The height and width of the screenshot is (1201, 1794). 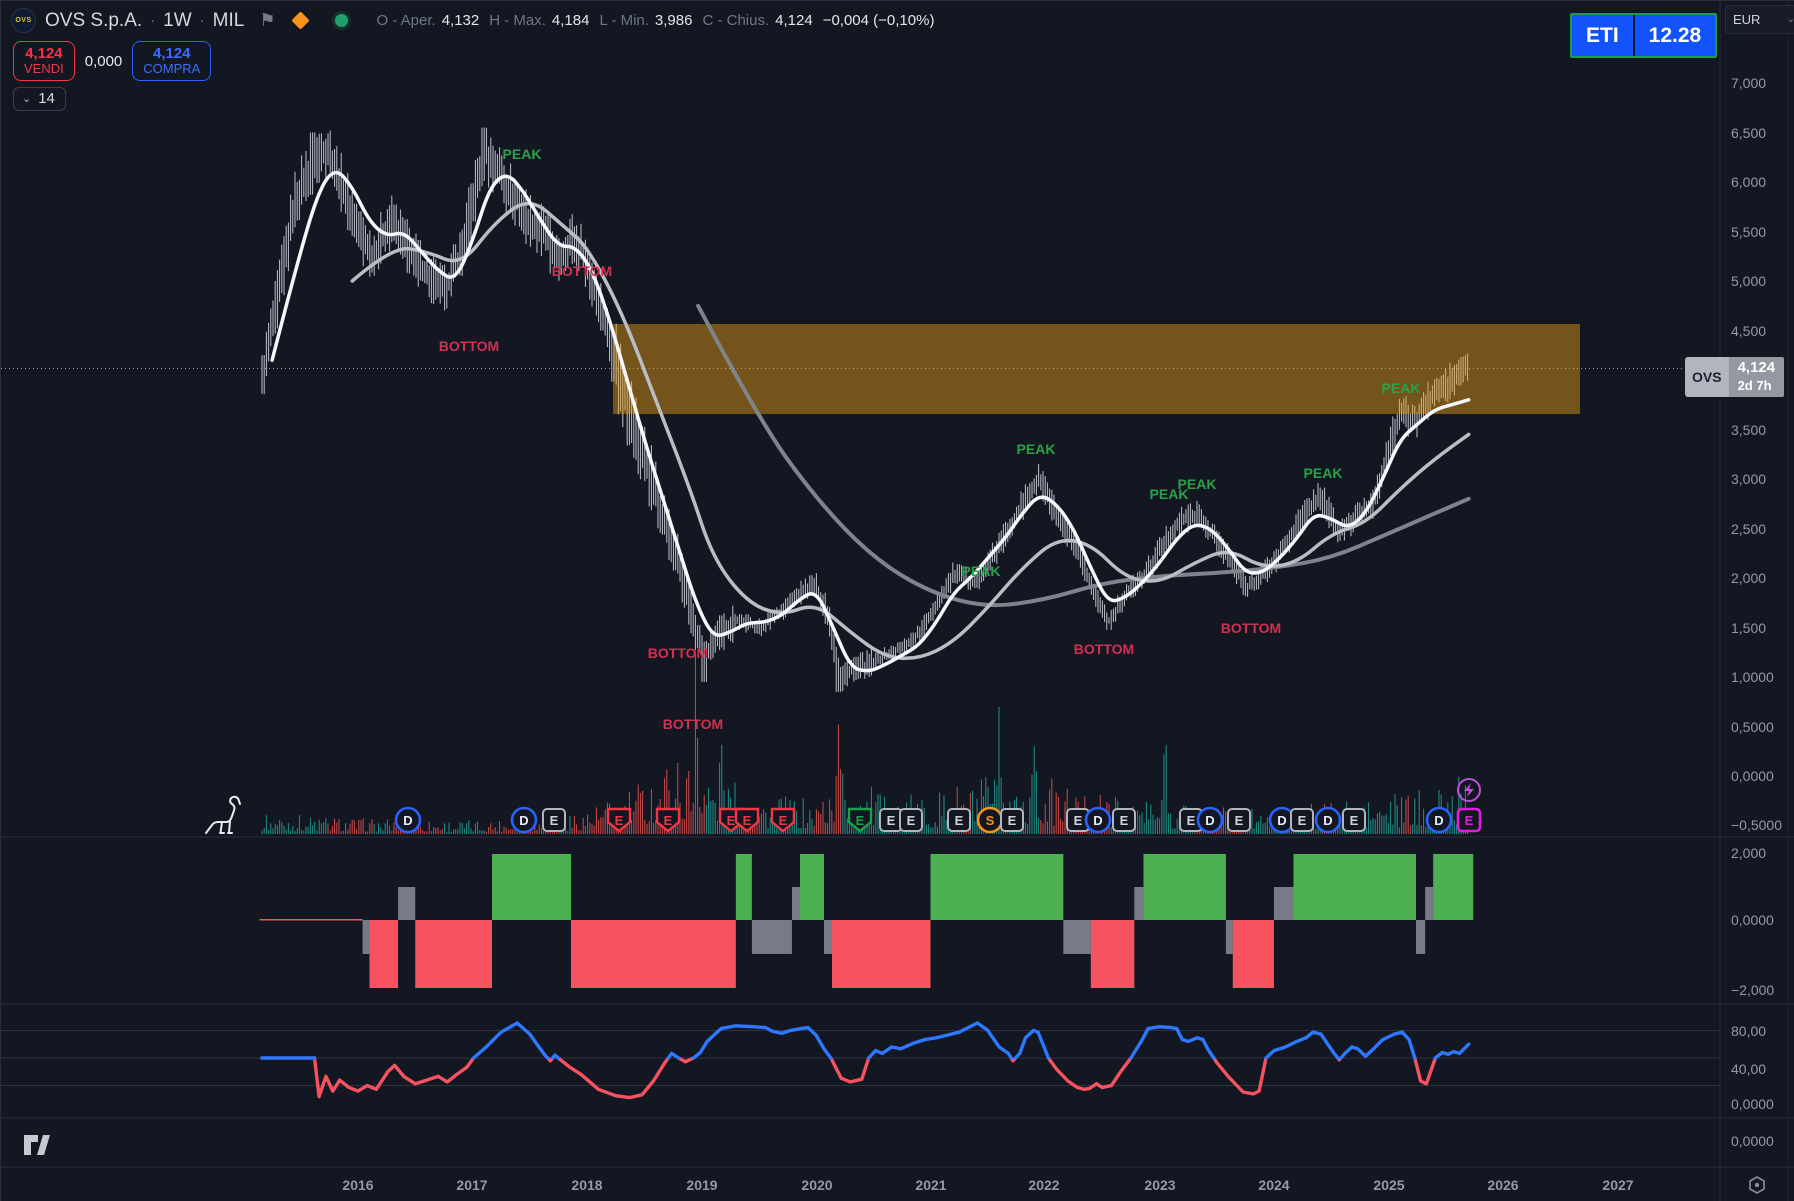 I want to click on symbol-title: OVS S.p.A., so click(x=94, y=20).